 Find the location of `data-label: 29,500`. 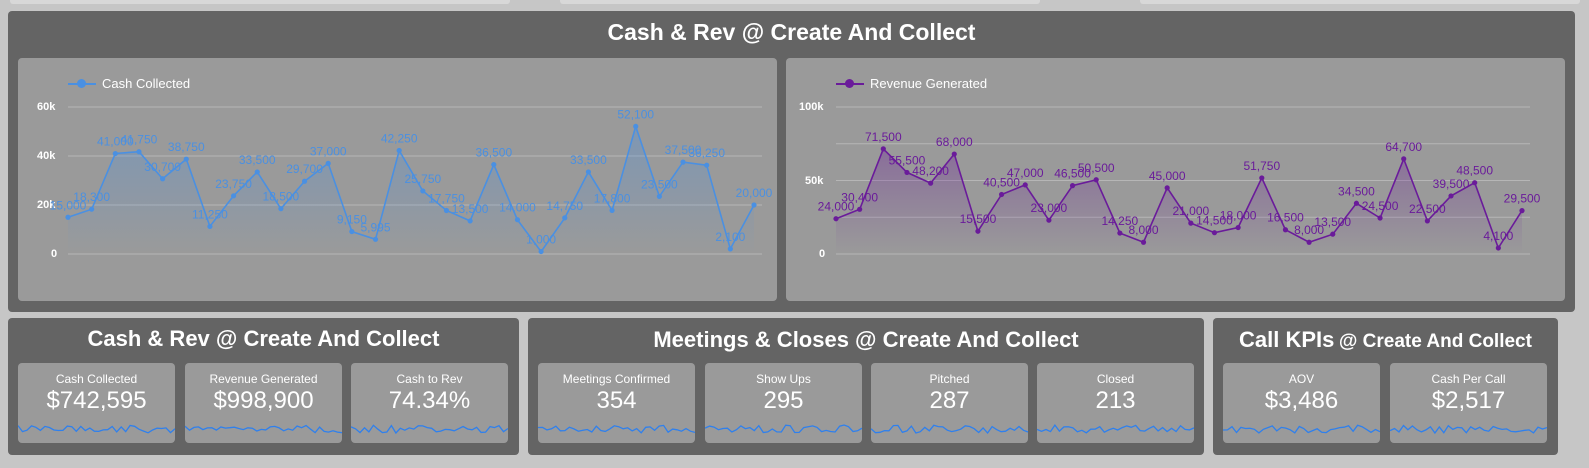

data-label: 29,500 is located at coordinates (1522, 199).